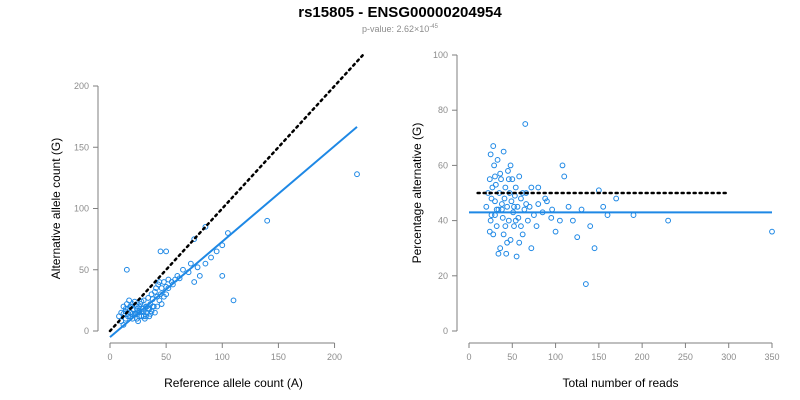 The width and height of the screenshot is (800, 400). Describe the element at coordinates (771, 357) in the screenshot. I see `x-tick-label: 350` at that location.